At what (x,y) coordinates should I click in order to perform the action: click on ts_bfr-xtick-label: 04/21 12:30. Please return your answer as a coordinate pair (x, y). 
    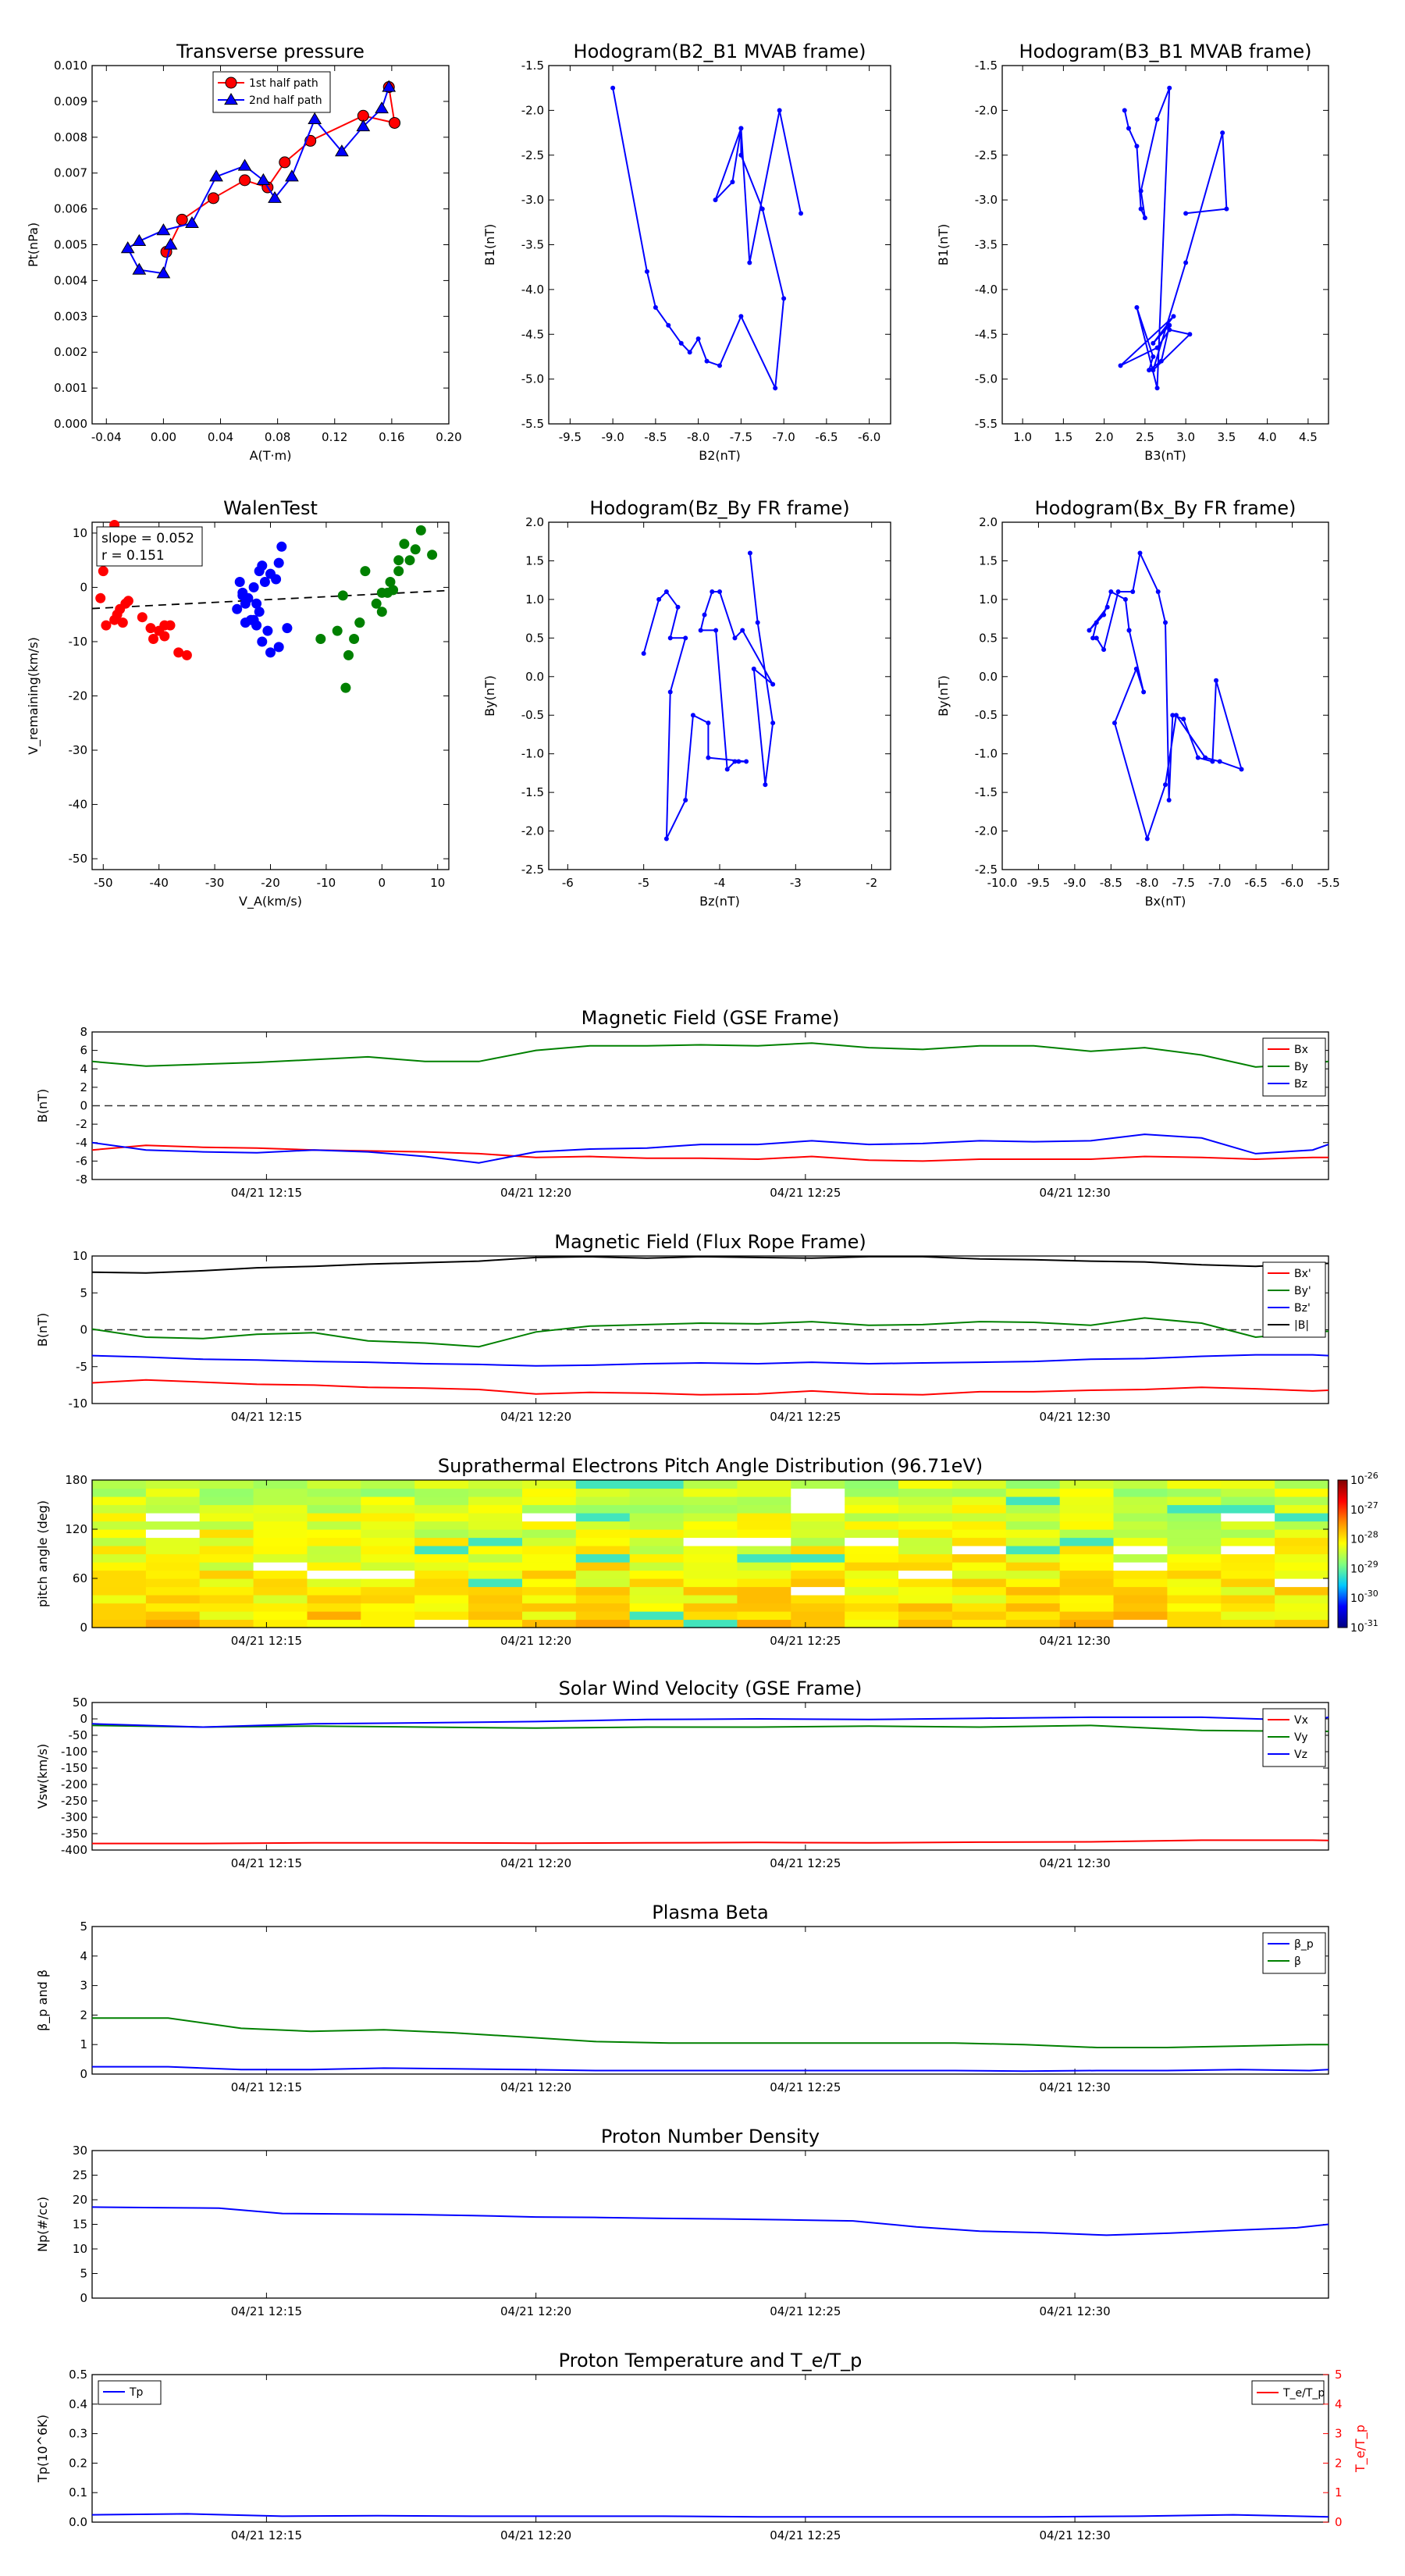
    Looking at the image, I should click on (1075, 1417).